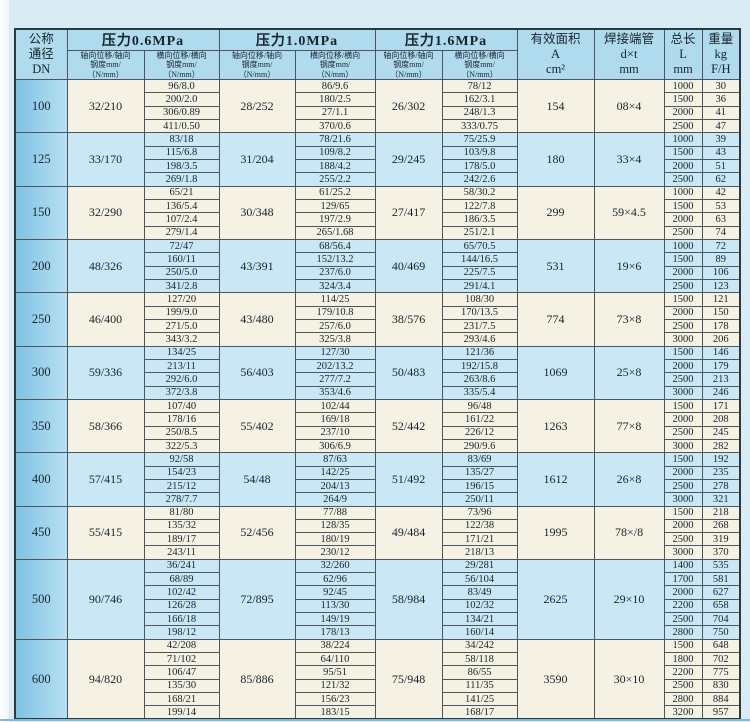 This screenshot has width=750, height=722. What do you see at coordinates (721, 312) in the screenshot?
I see `weight-cell: 150` at bounding box center [721, 312].